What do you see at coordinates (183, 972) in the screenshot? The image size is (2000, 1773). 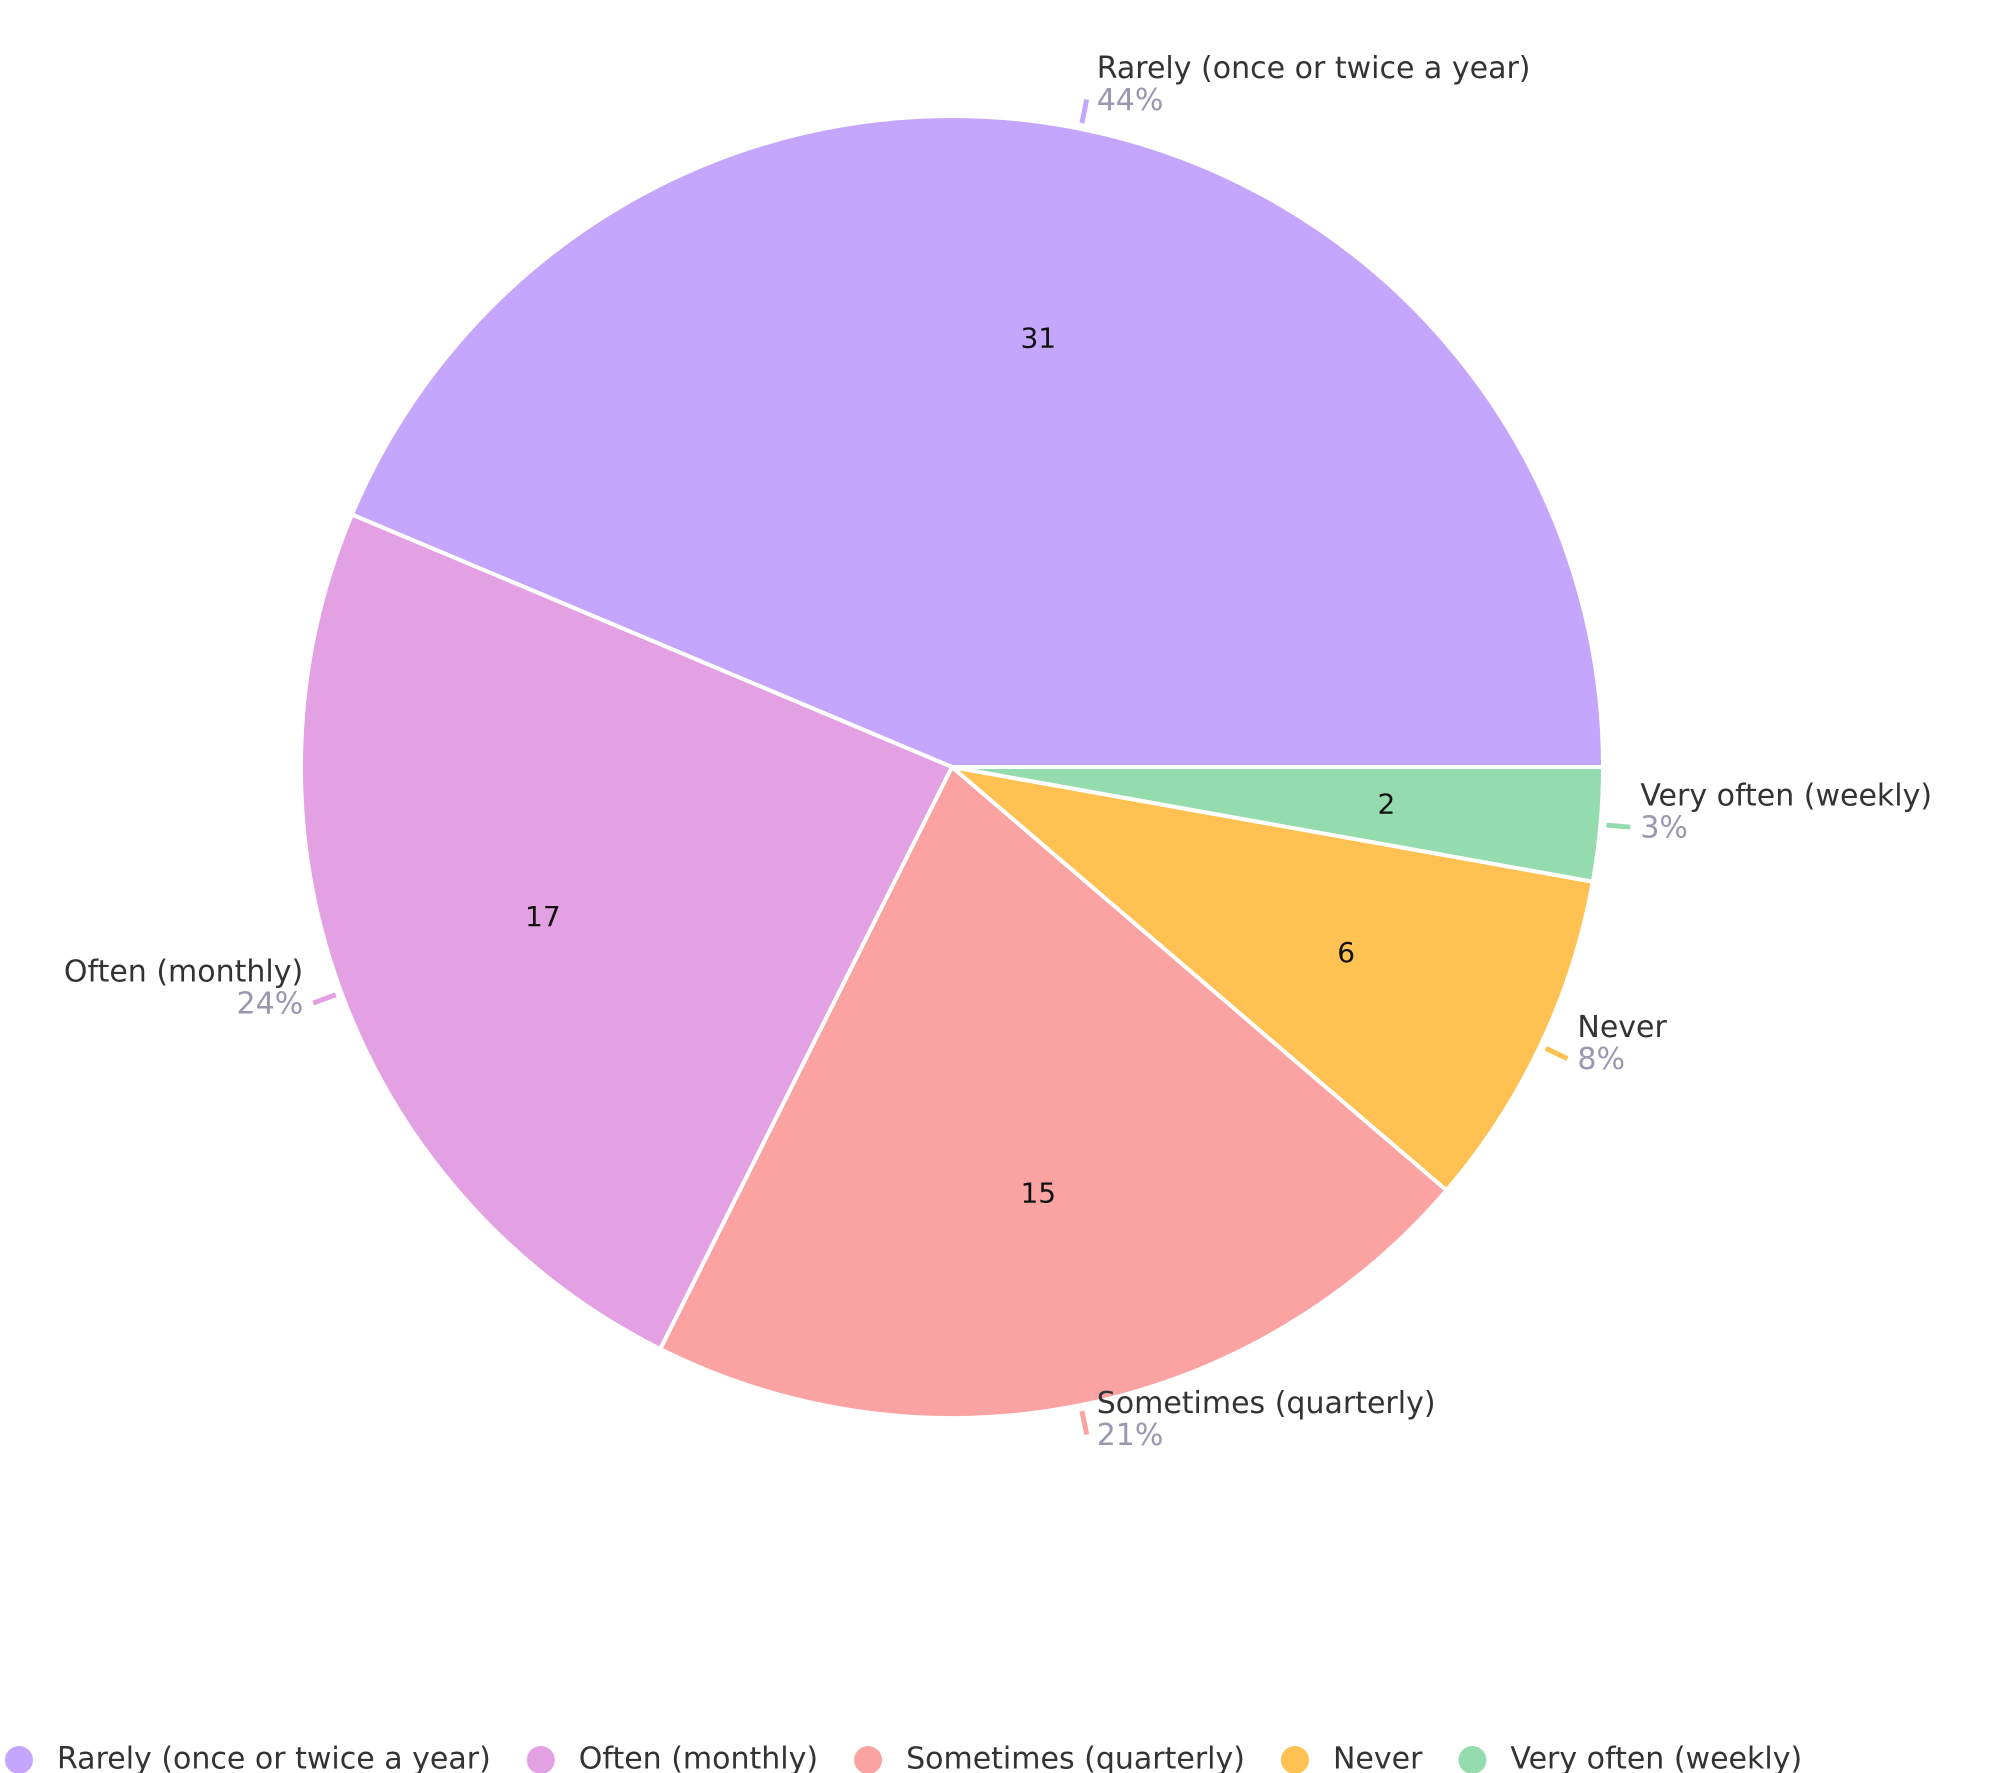 I see `slice-label: Often (monthly)` at bounding box center [183, 972].